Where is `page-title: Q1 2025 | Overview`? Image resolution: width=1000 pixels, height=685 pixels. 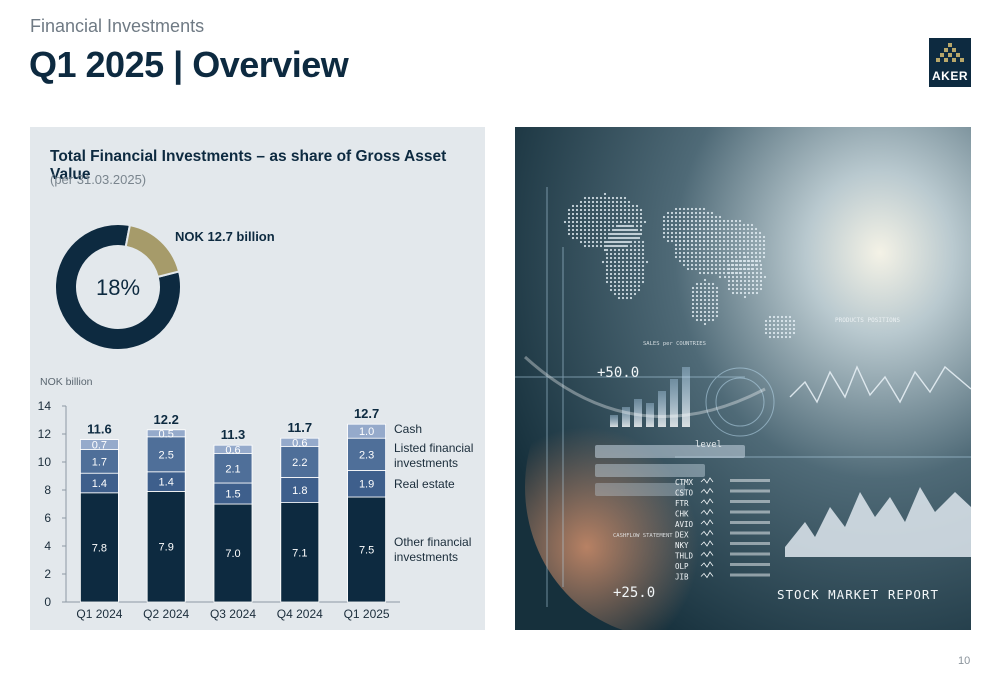
page-title: Q1 2025 | Overview is located at coordinates (189, 64).